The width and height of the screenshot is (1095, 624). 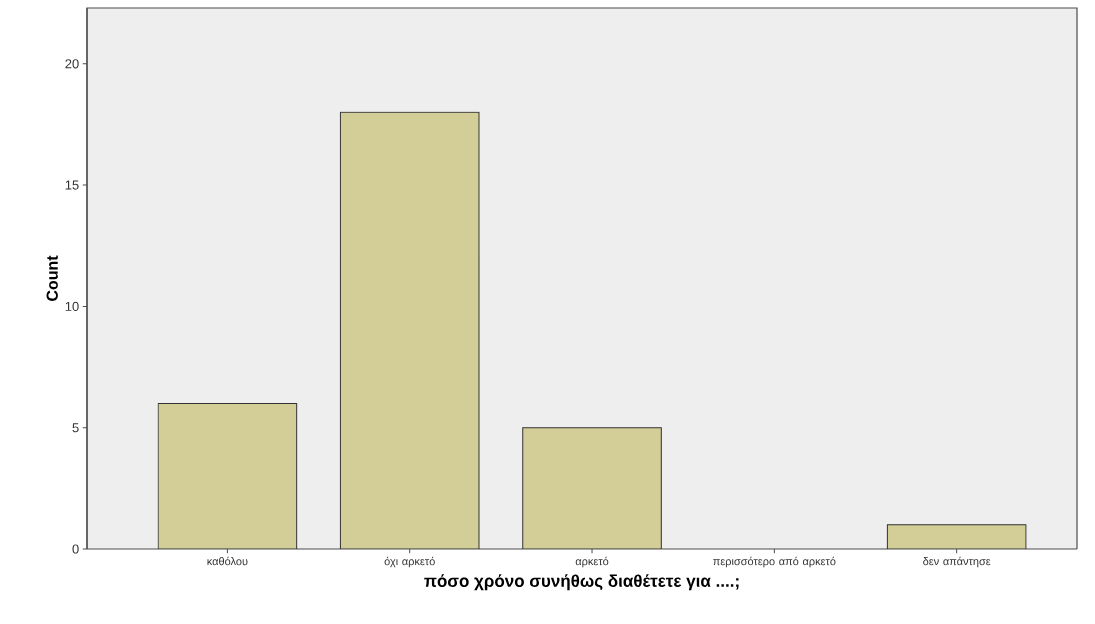 What do you see at coordinates (75, 428) in the screenshot?
I see `y-tick-label: 5` at bounding box center [75, 428].